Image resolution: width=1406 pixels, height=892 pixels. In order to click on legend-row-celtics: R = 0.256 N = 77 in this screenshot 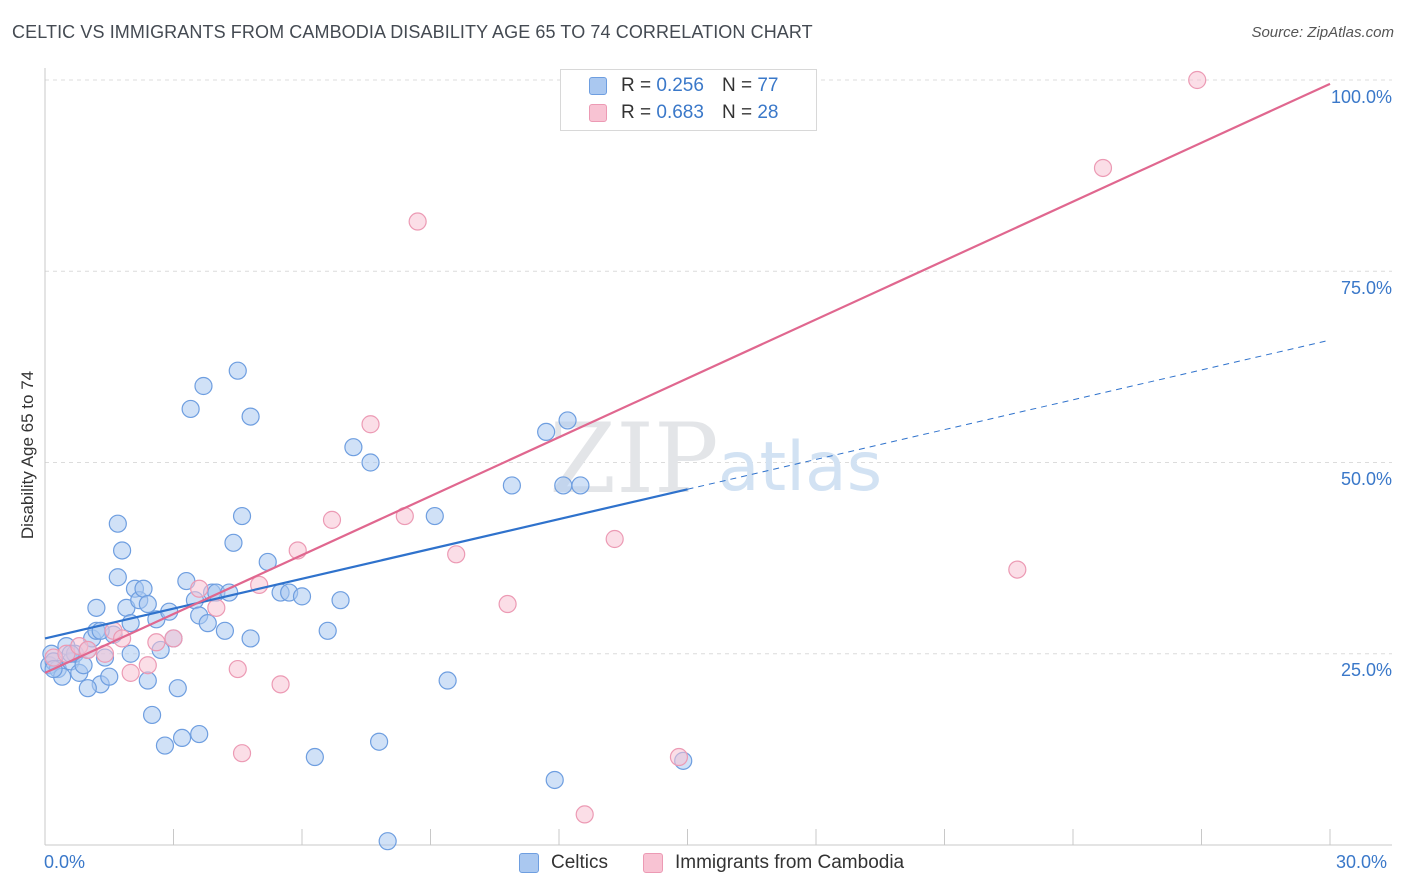, I will do `click(683, 86)`.